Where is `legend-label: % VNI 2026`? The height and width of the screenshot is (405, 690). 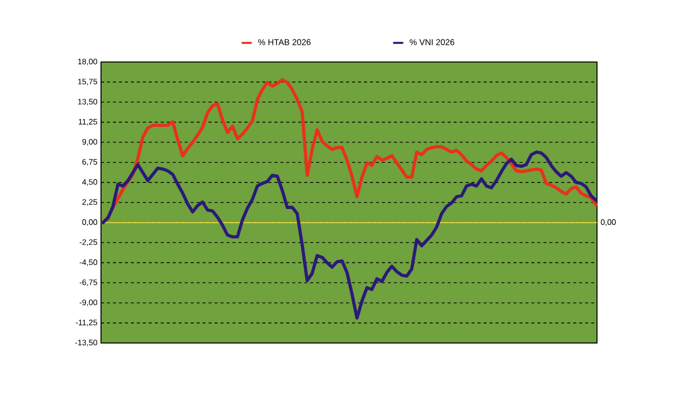 legend-label: % VNI 2026 is located at coordinates (432, 42).